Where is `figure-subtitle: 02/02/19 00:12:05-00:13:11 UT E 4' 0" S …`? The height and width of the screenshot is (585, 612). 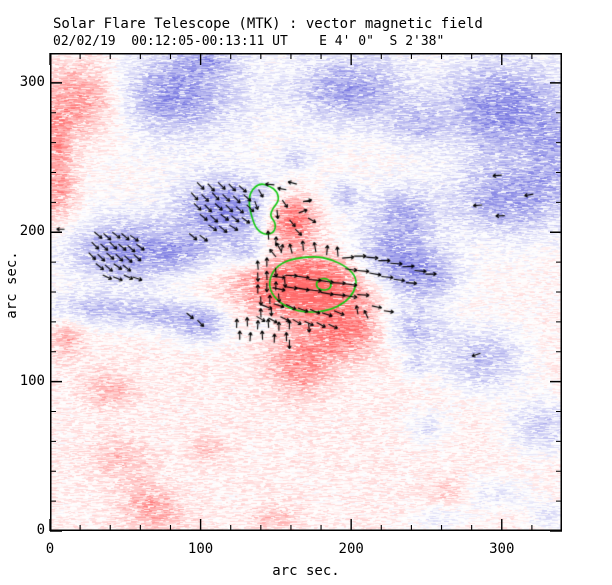 figure-subtitle: 02/02/19 00:12:05-00:13:11 UT E 4' 0" S … is located at coordinates (249, 41).